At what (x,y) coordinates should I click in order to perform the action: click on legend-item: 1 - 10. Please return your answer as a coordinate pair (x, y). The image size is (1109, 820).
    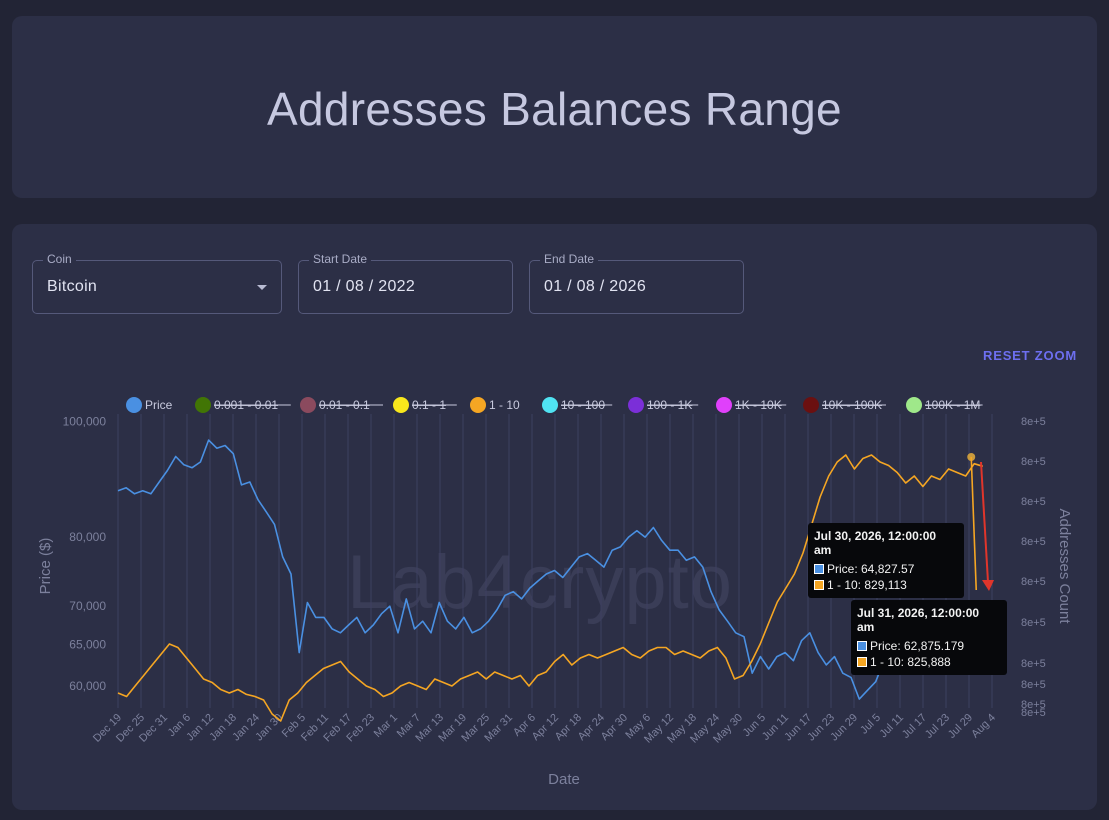
    Looking at the image, I should click on (495, 405).